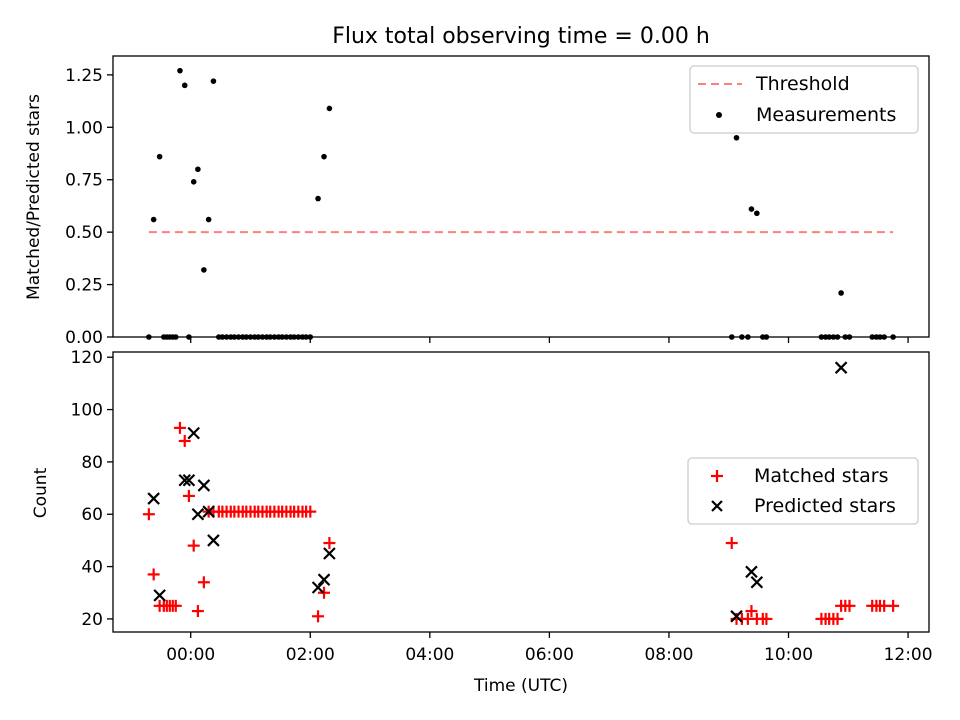  Describe the element at coordinates (92, 620) in the screenshot. I see `y-tick-label: 20` at that location.